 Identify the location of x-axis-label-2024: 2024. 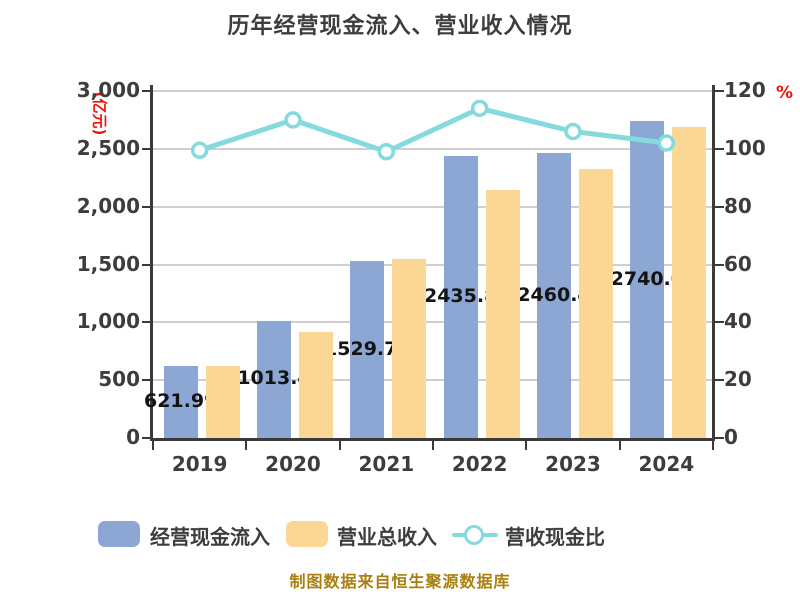
(666, 464).